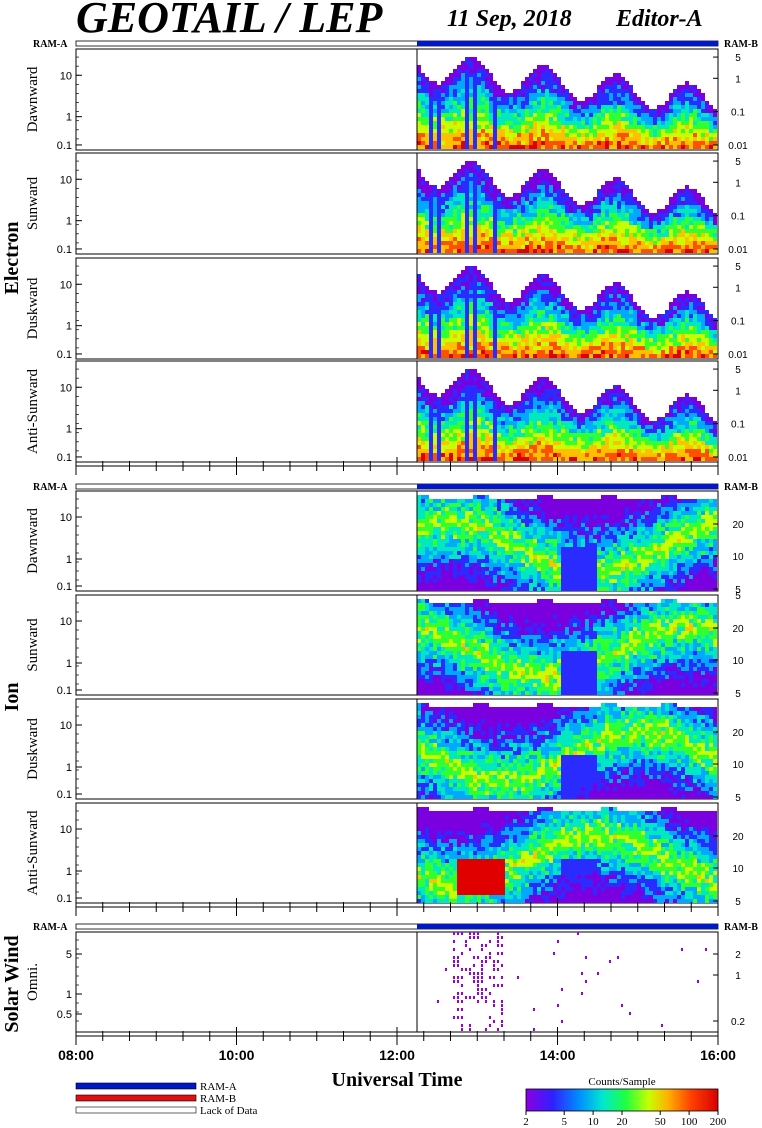  I want to click on right-tick-label: 2, so click(738, 955).